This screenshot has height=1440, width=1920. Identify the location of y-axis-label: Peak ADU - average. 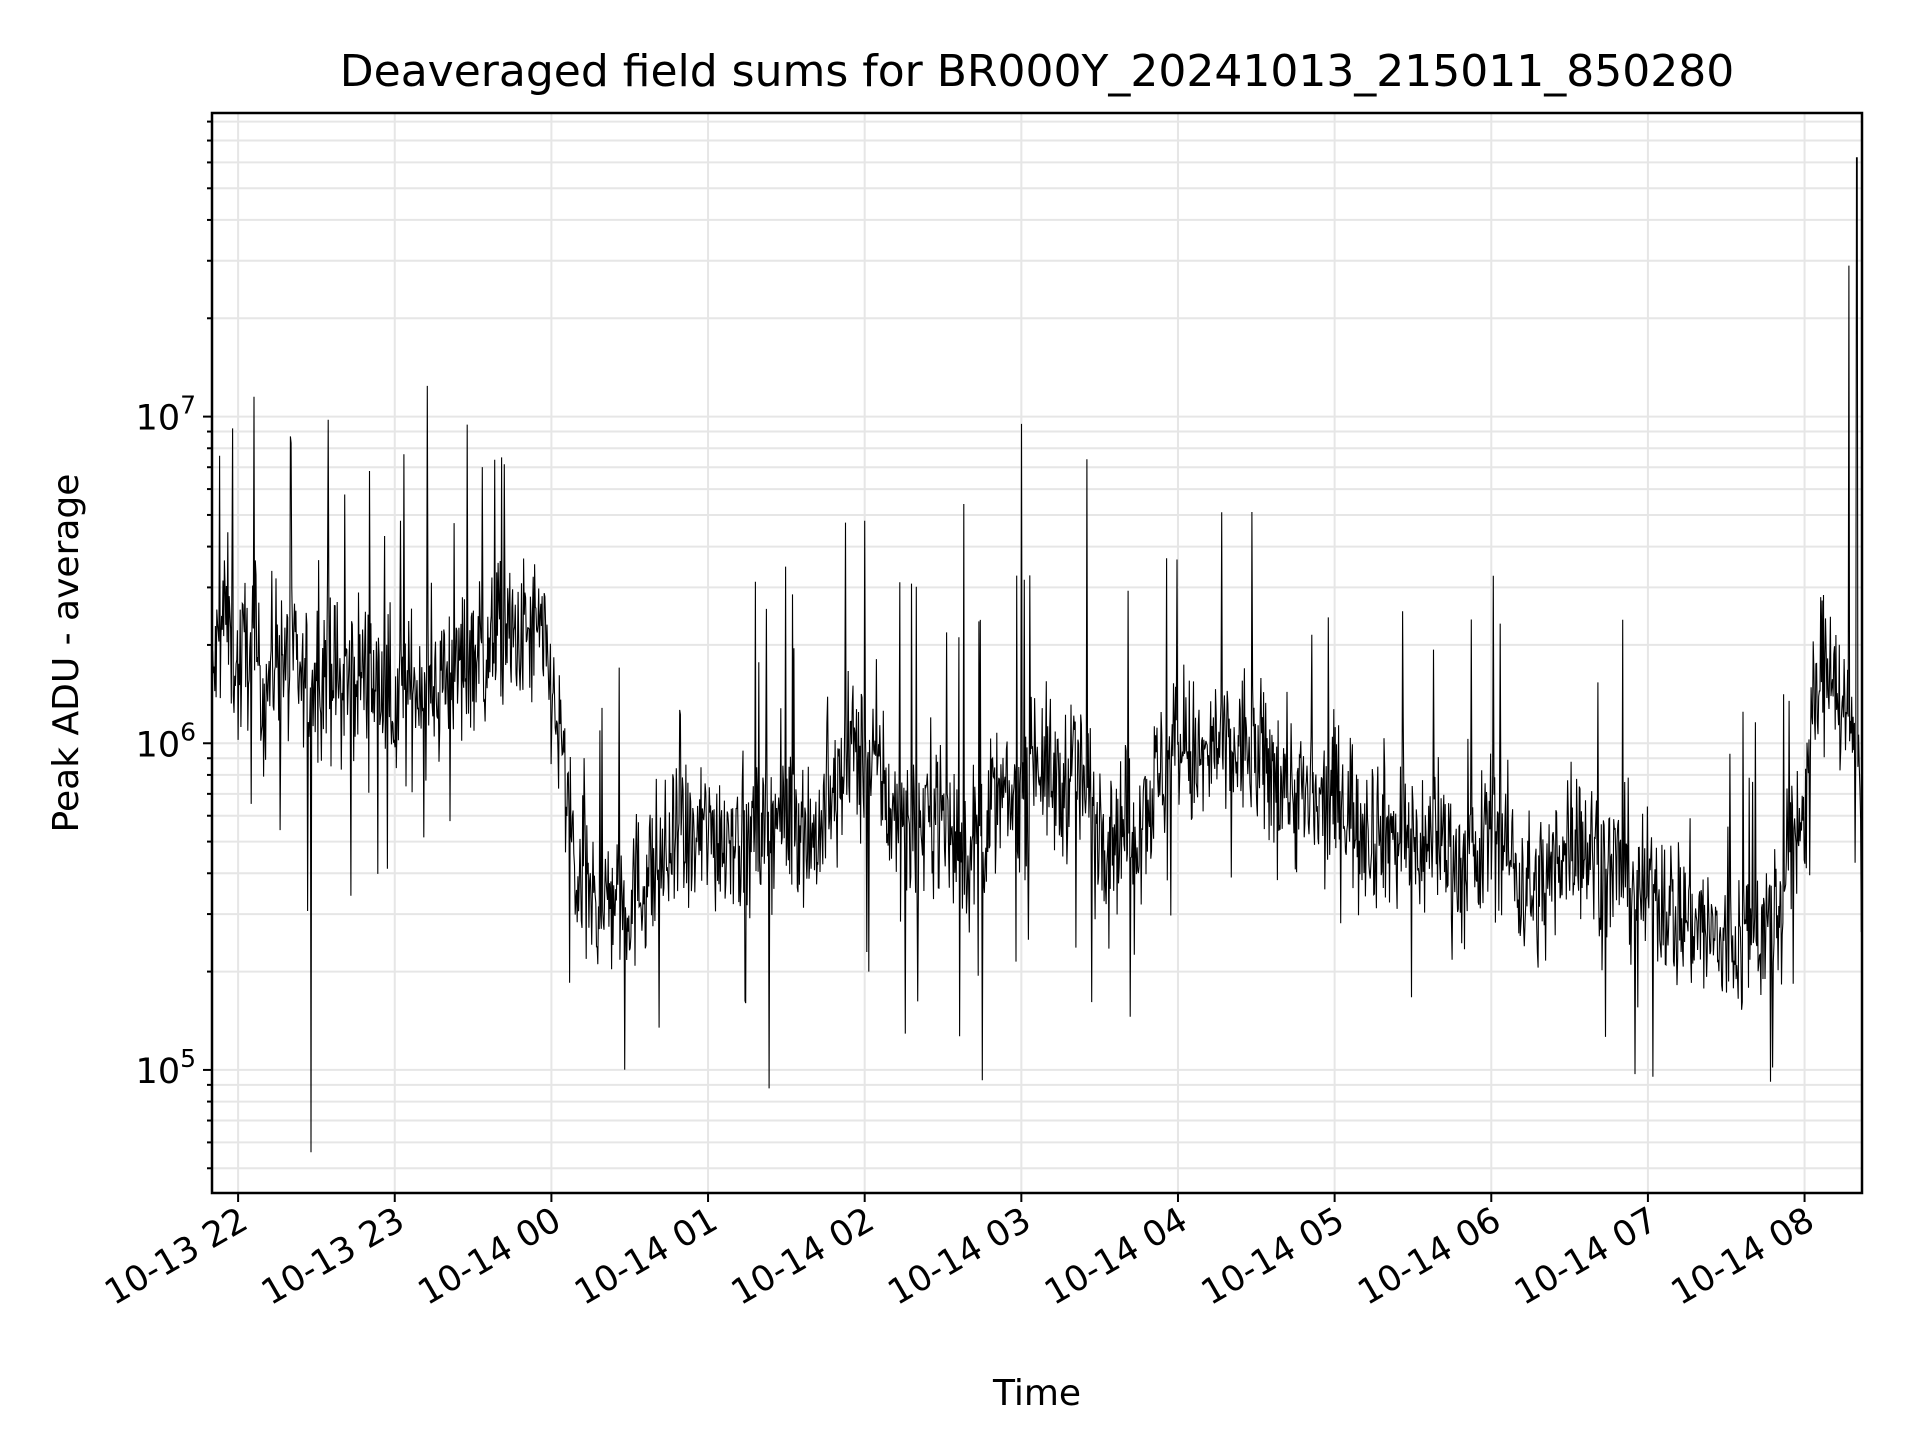
(66, 653).